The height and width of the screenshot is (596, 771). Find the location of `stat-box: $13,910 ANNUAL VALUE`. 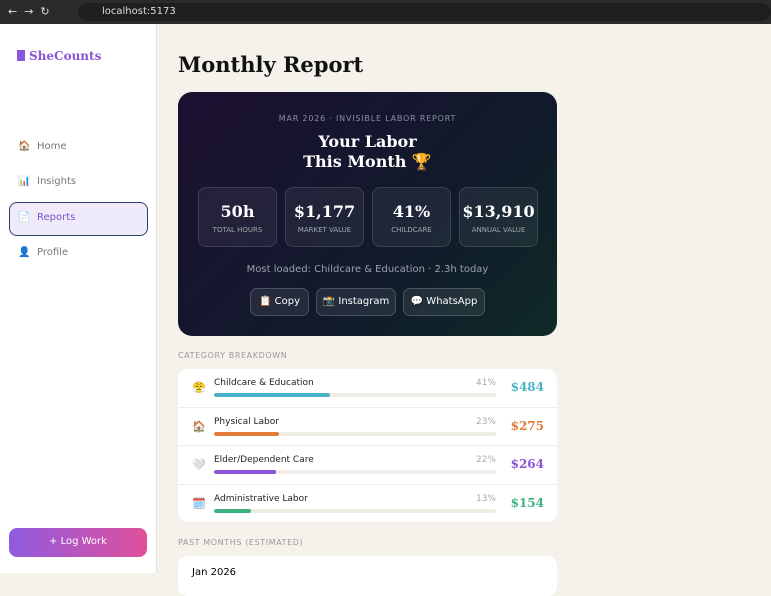

stat-box: $13,910 ANNUAL VALUE is located at coordinates (498, 217).